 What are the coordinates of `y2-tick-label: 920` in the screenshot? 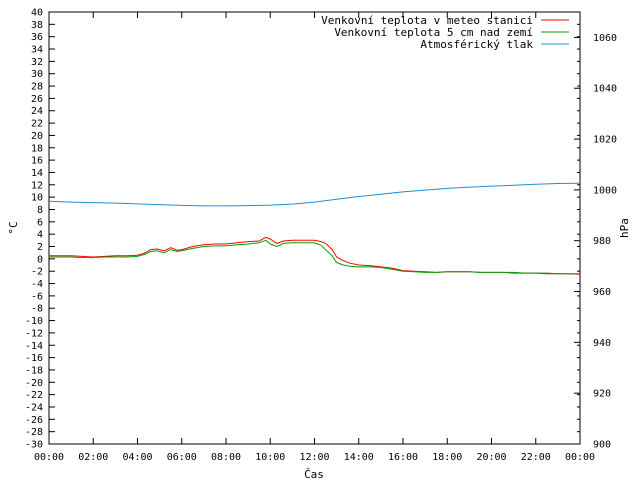 It's located at (602, 394).